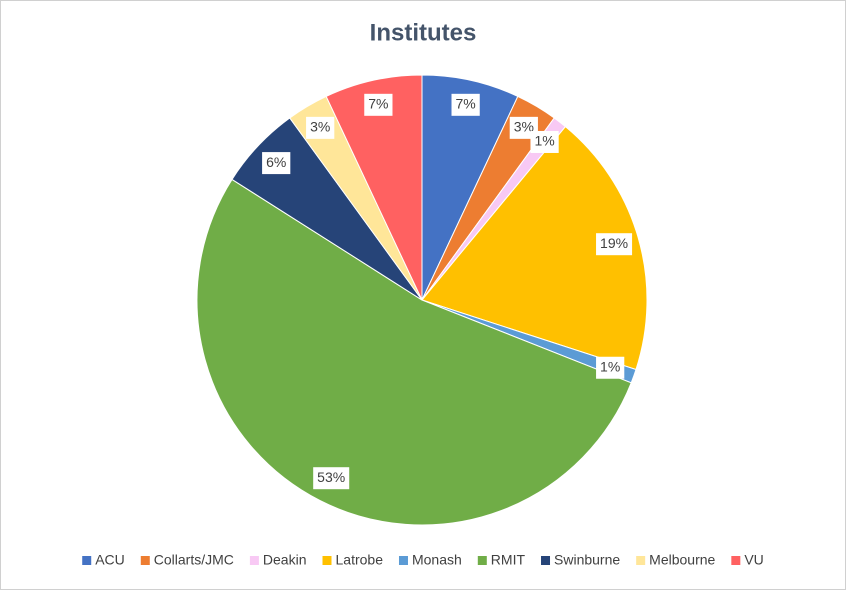 The width and height of the screenshot is (846, 590). What do you see at coordinates (360, 560) in the screenshot?
I see `legend-label: Latrobe` at bounding box center [360, 560].